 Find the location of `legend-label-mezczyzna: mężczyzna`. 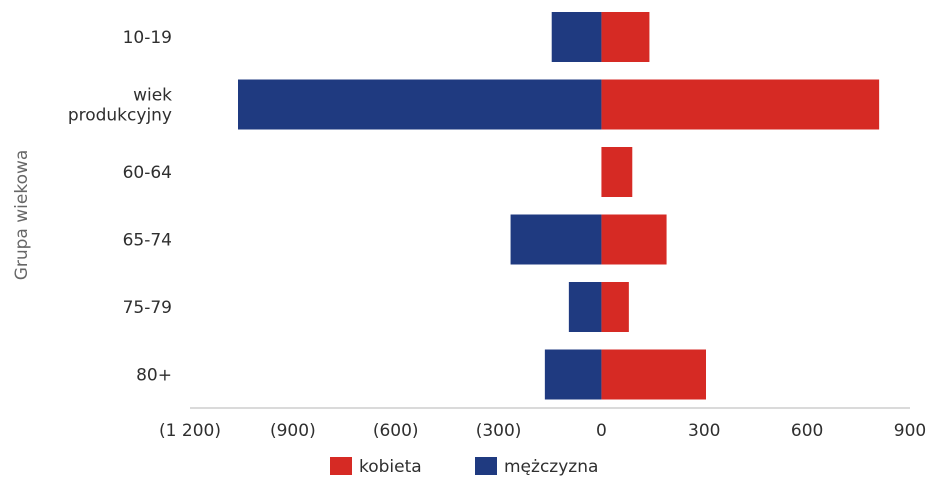

legend-label-mezczyzna: mężczyzna is located at coordinates (551, 467).